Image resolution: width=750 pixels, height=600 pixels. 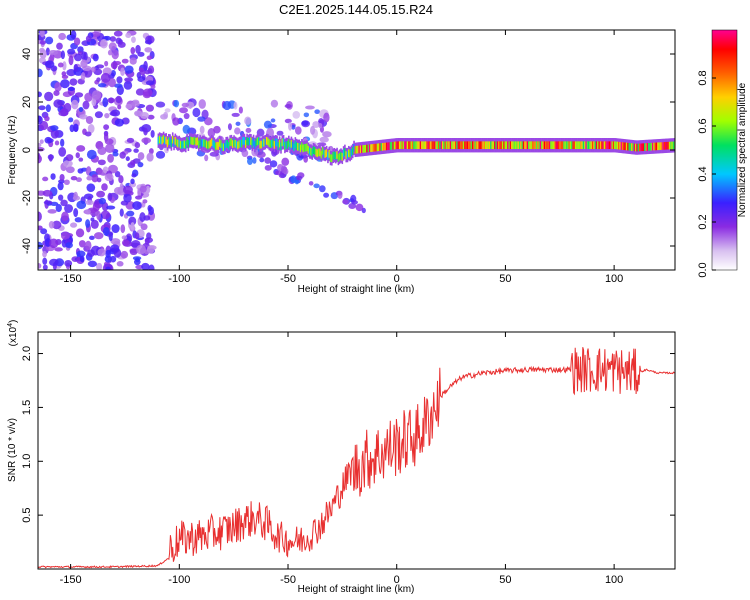 I want to click on snr-x-label: Height of straight line (km), so click(x=356, y=589).